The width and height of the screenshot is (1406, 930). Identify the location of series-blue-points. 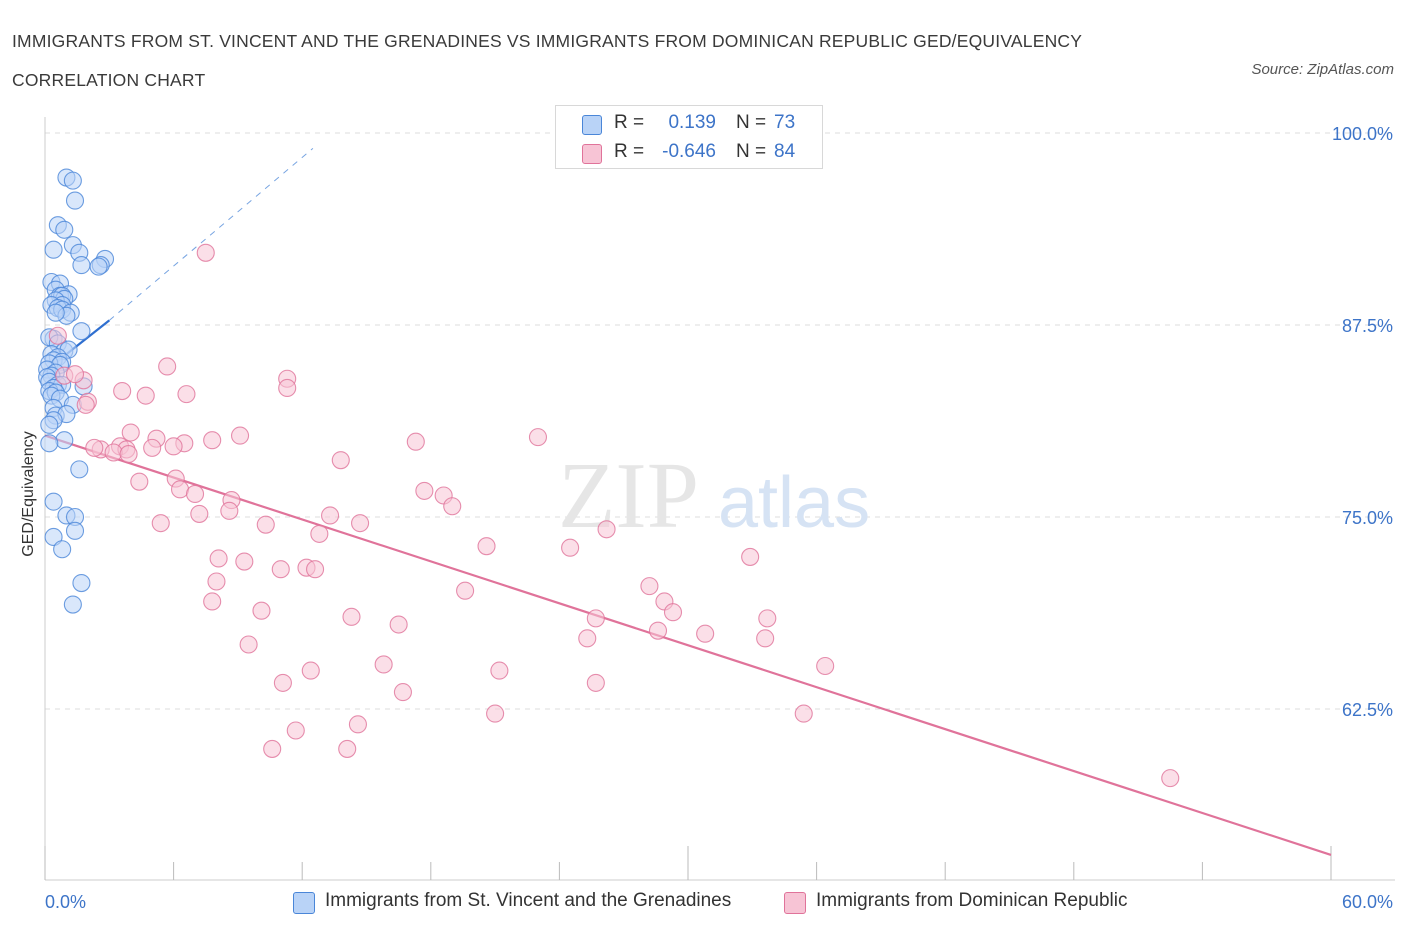
(76, 391).